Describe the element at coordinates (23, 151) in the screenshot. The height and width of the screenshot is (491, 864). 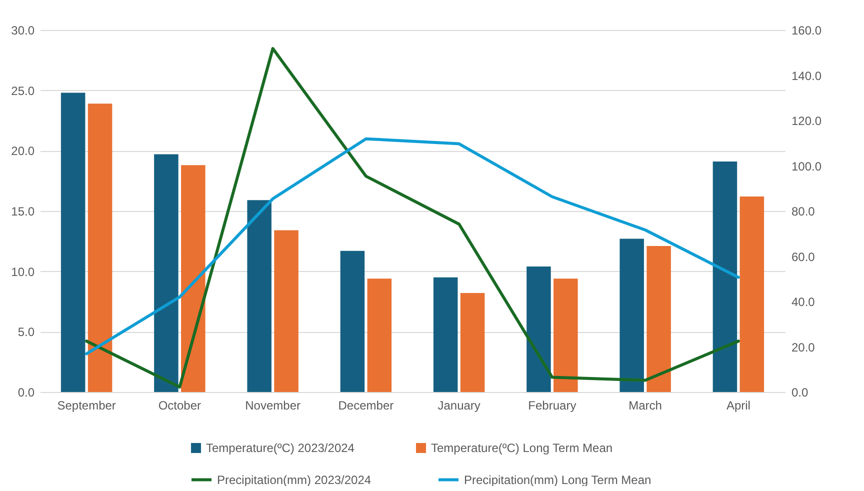
I see `y-tick-label: 20.0` at that location.